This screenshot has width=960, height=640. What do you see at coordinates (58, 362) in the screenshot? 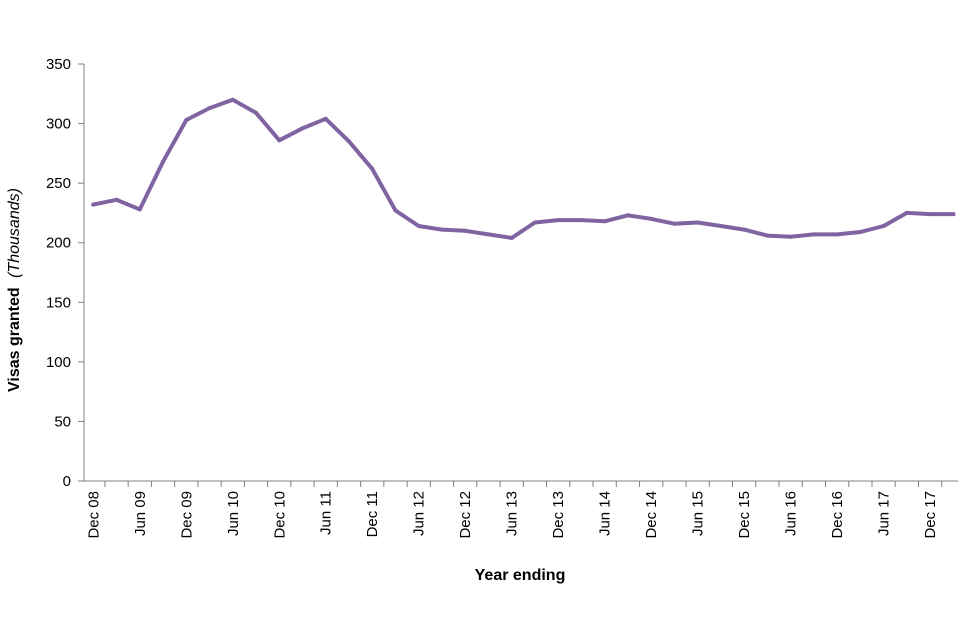
I see `y-tick-label: 100` at bounding box center [58, 362].